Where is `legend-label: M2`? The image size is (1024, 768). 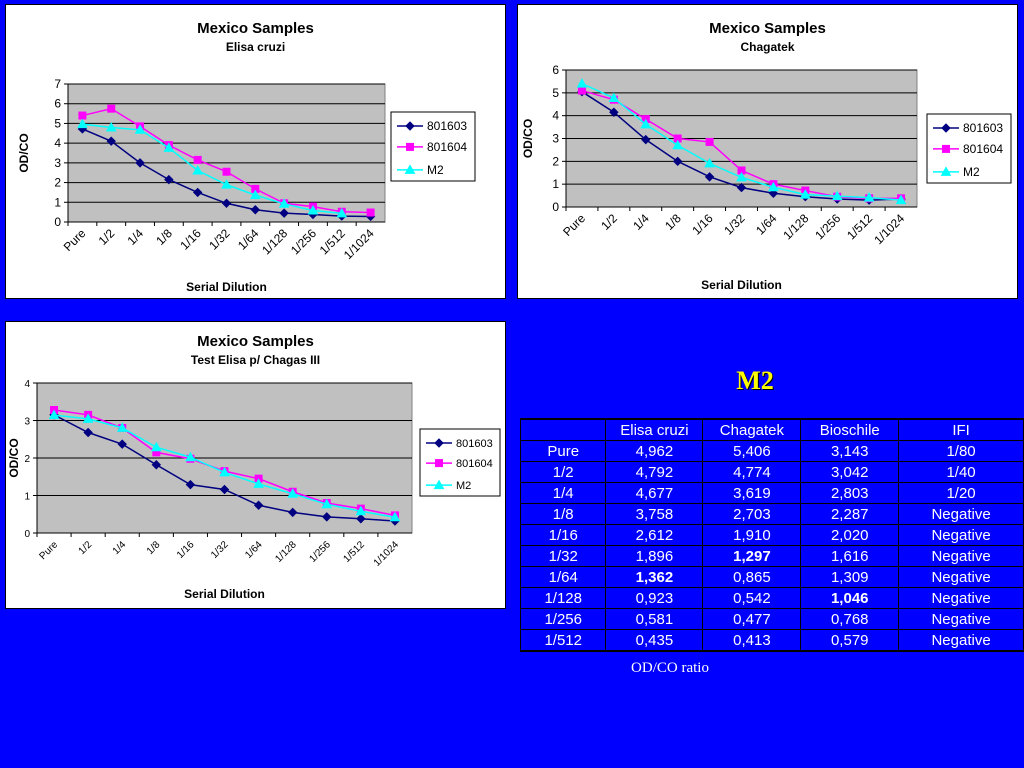
legend-label: M2 is located at coordinates (971, 172).